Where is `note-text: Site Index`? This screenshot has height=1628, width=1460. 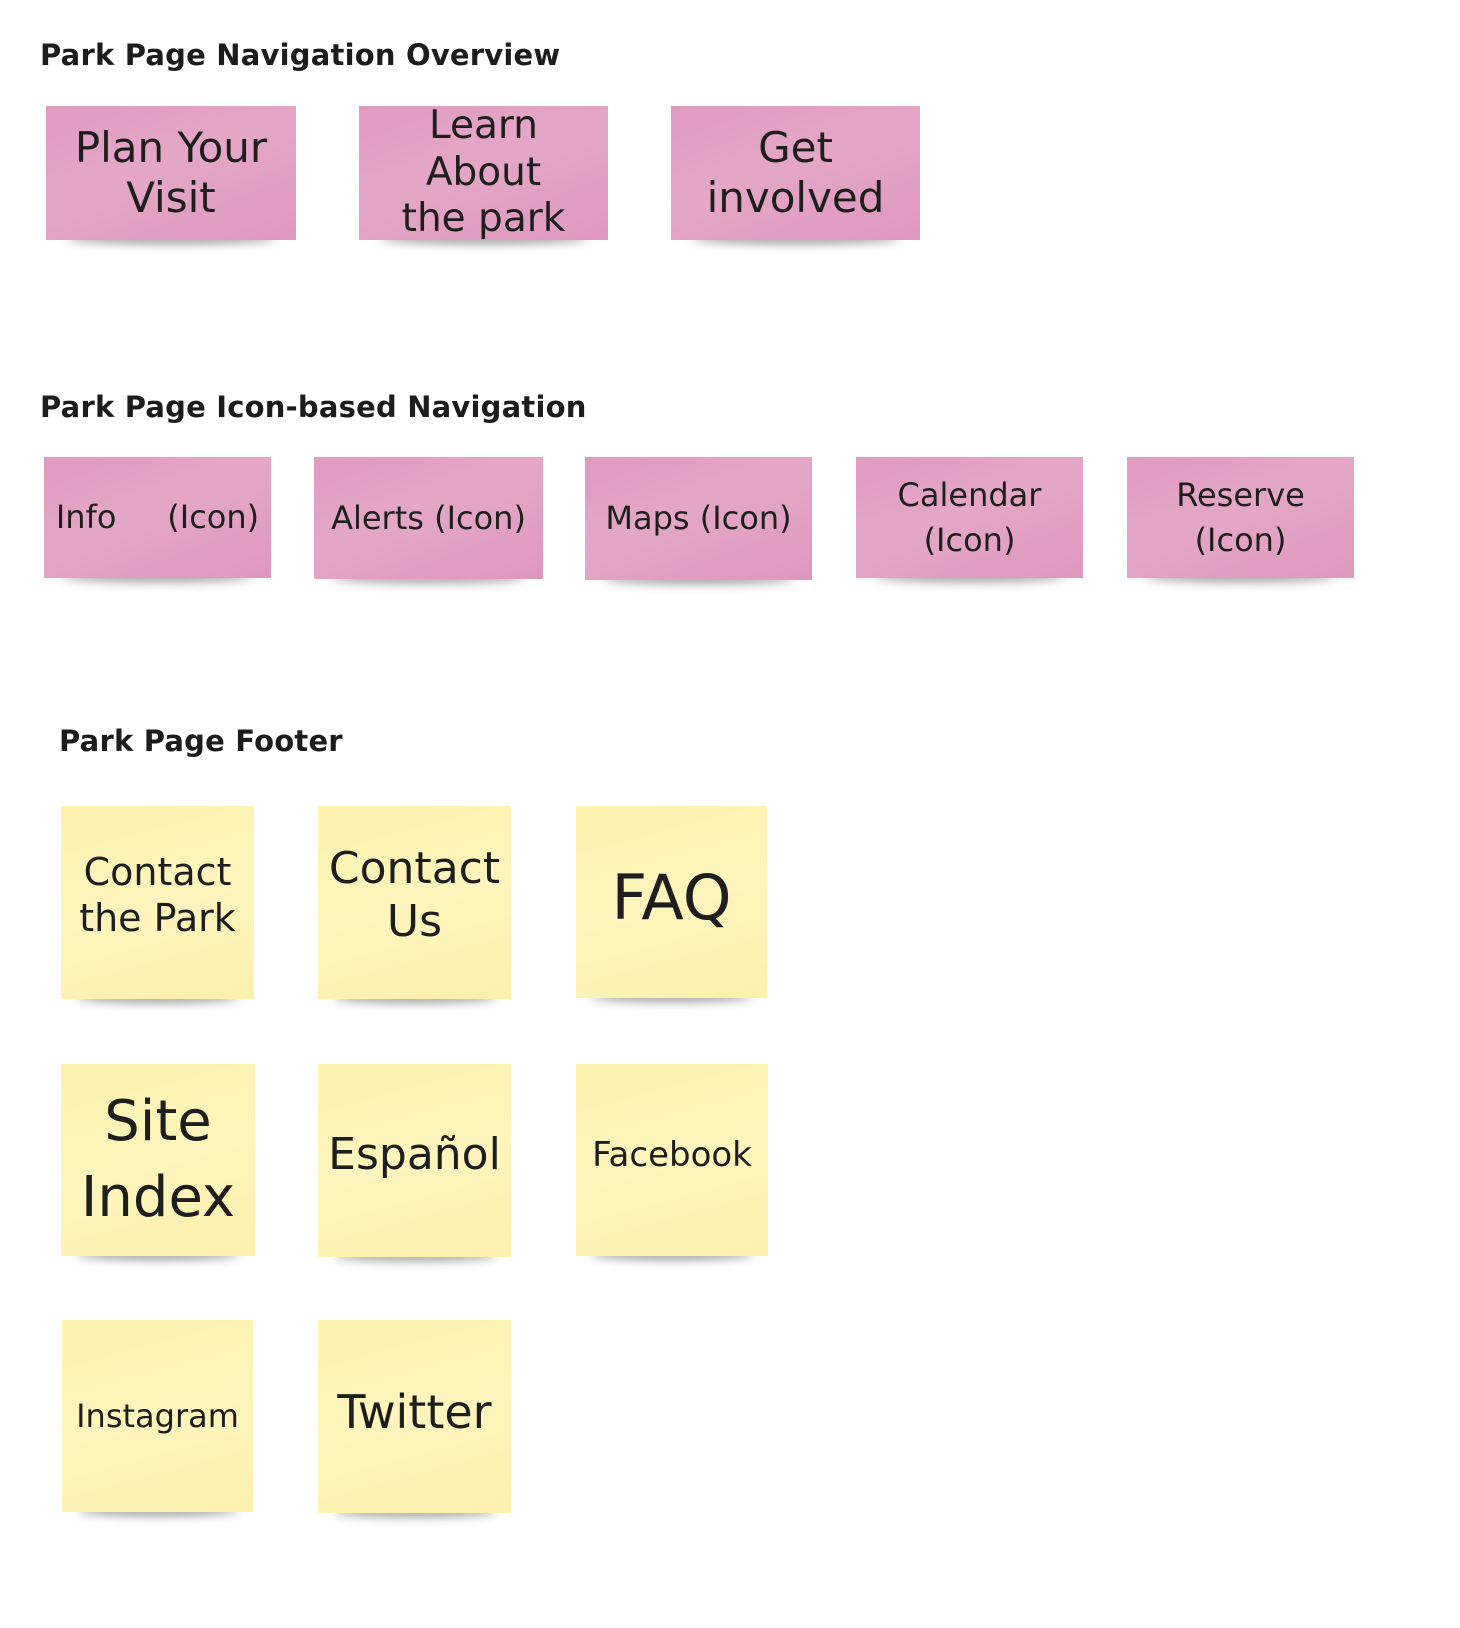
note-text: Site Index is located at coordinates (158, 1159).